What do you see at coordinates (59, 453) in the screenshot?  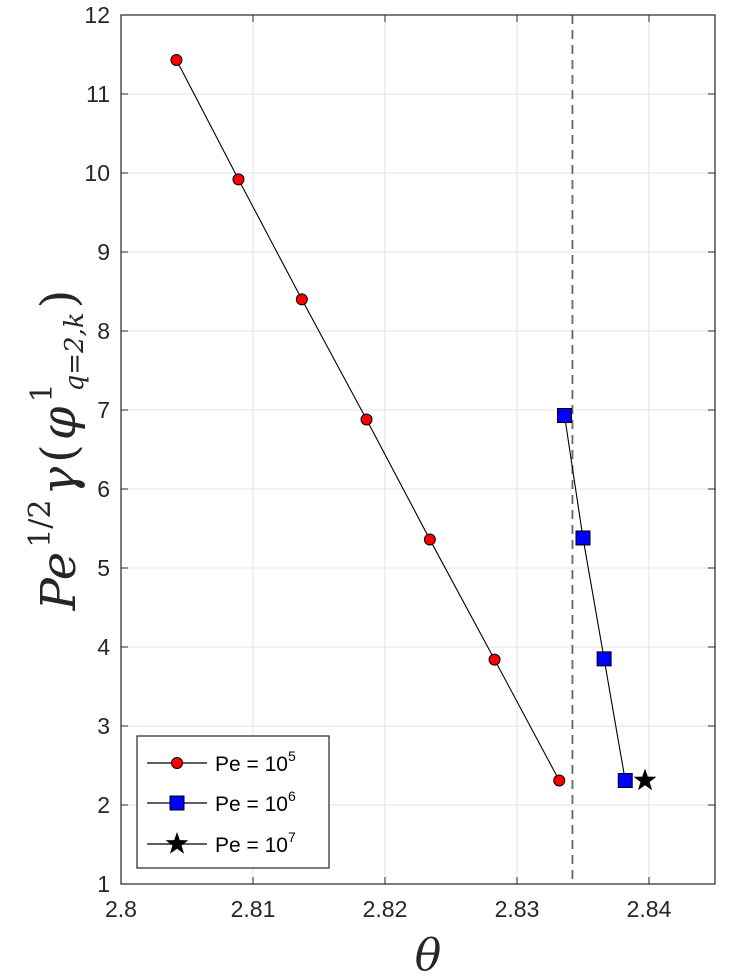 I see `y-label-open-paren: (` at bounding box center [59, 453].